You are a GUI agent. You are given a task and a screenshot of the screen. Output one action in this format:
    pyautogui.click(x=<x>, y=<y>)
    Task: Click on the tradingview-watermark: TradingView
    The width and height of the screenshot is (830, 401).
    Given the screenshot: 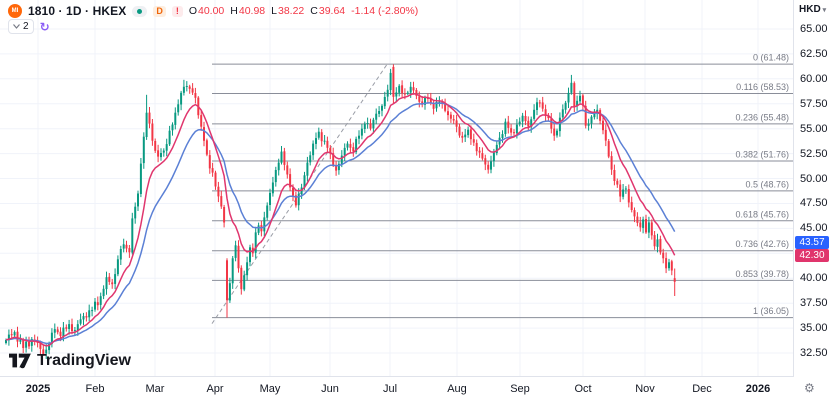 What is the action you would take?
    pyautogui.click(x=70, y=360)
    